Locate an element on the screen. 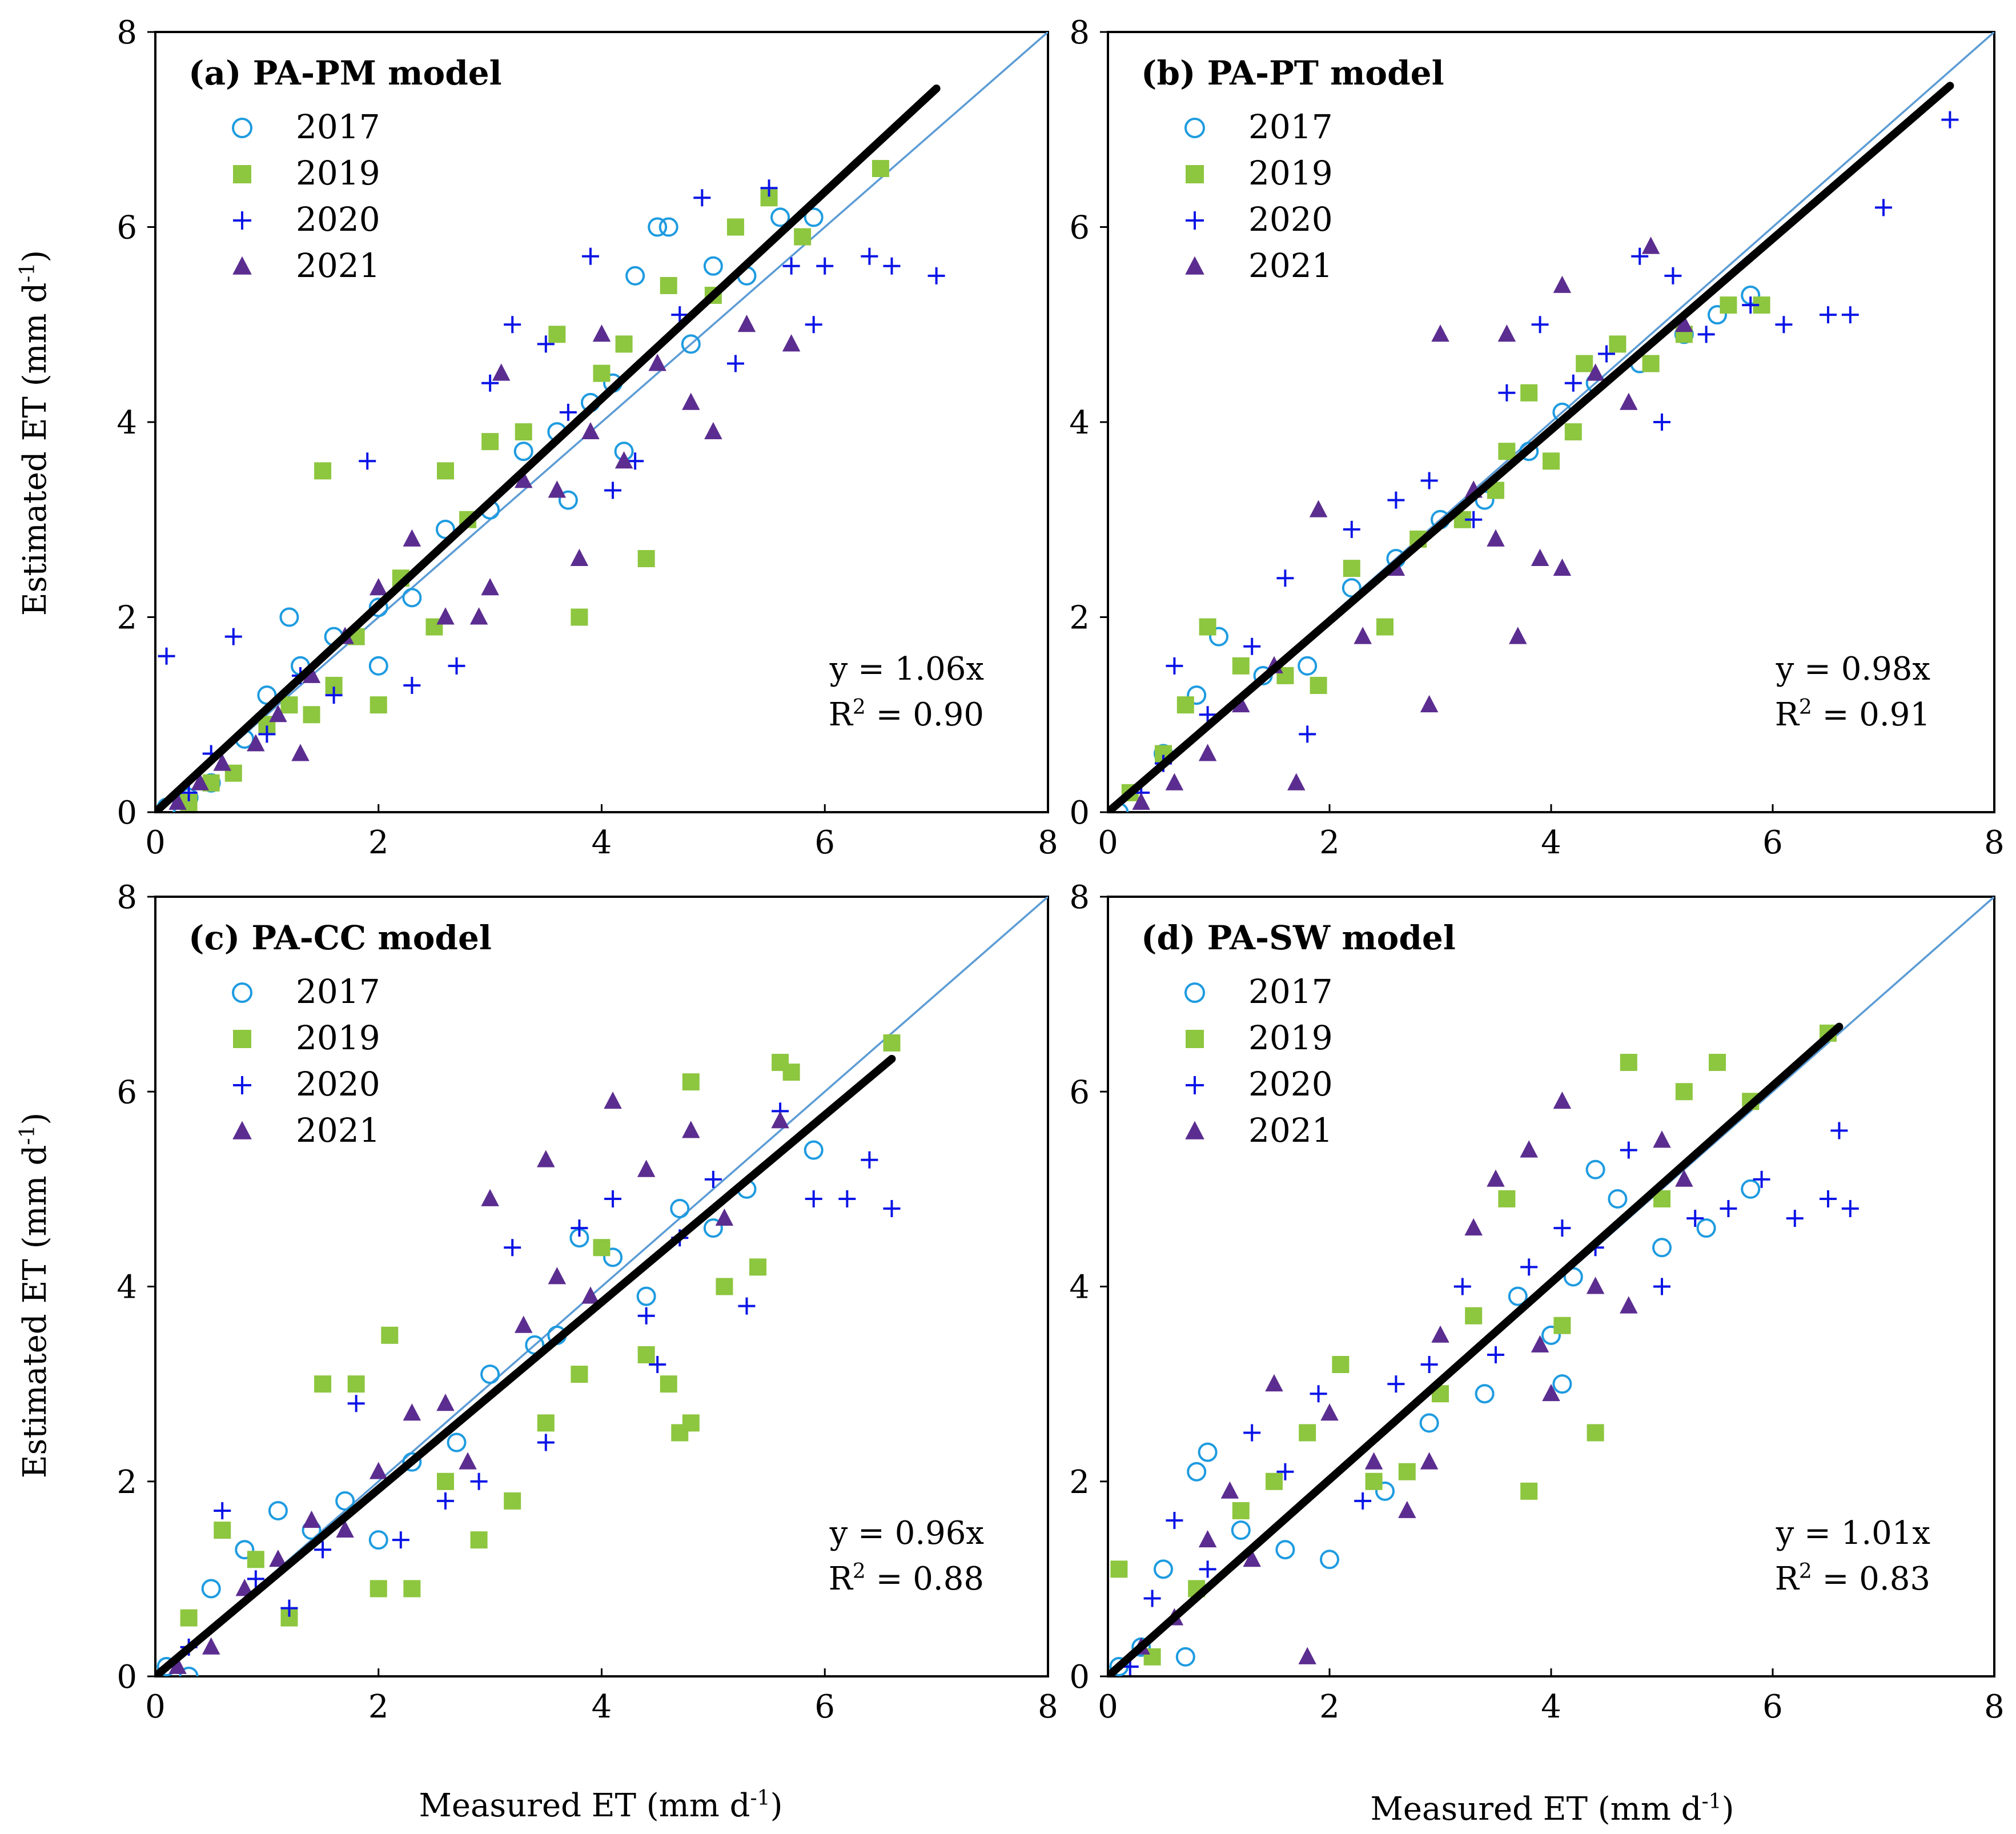 The image size is (2016, 1834). panel-b-legend-marker-2019 is located at coordinates (1195, 174).